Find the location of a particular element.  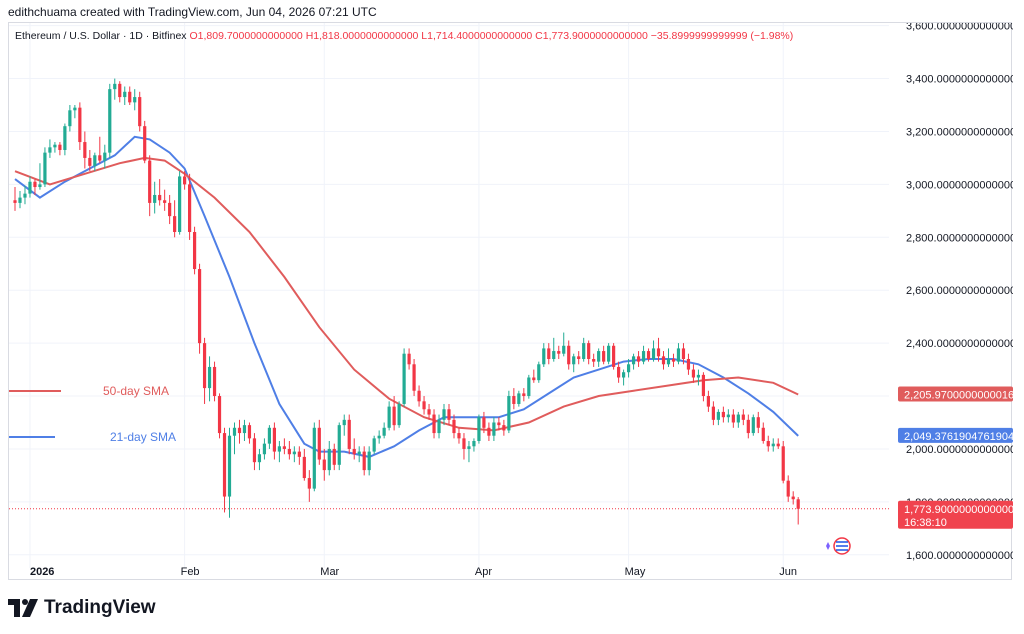

economic-event-icon is located at coordinates (838, 546).